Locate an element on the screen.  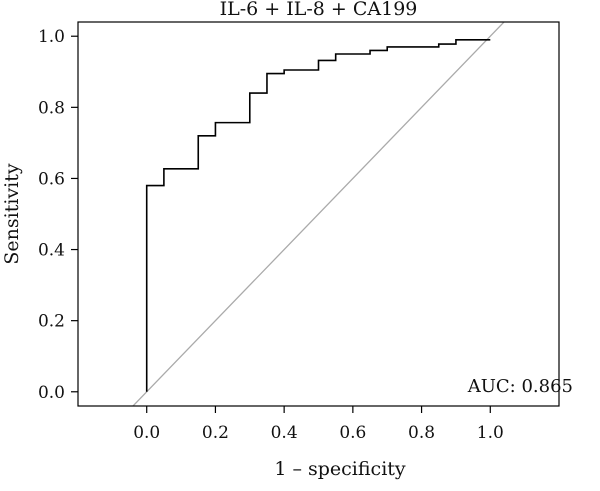
y-tick-label: 0.2 is located at coordinates (51, 322).